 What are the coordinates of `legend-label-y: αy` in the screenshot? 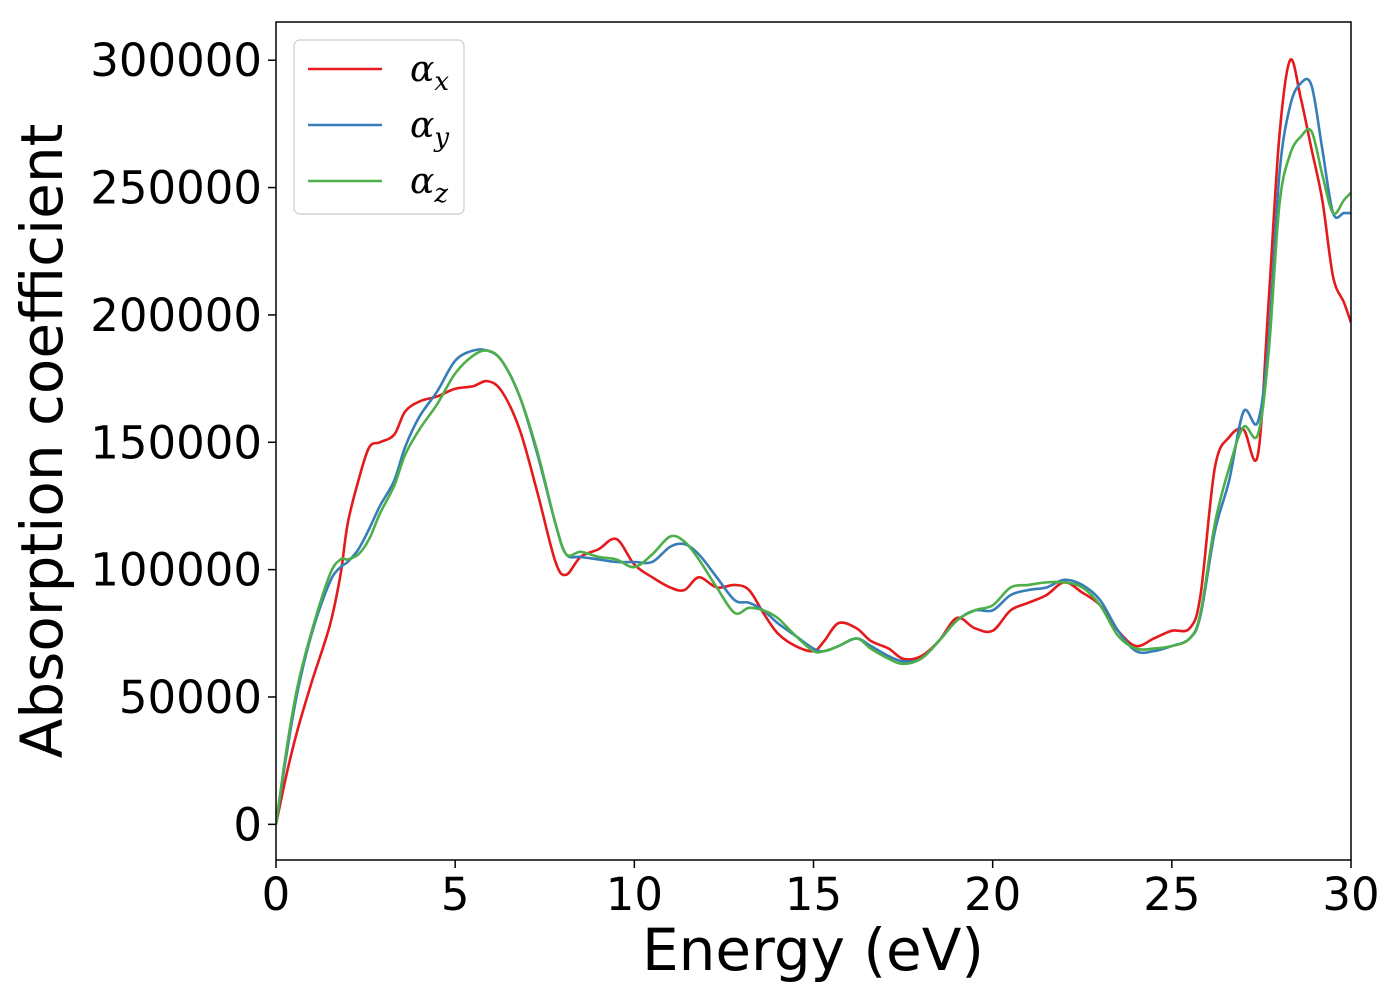 It's located at (429, 129).